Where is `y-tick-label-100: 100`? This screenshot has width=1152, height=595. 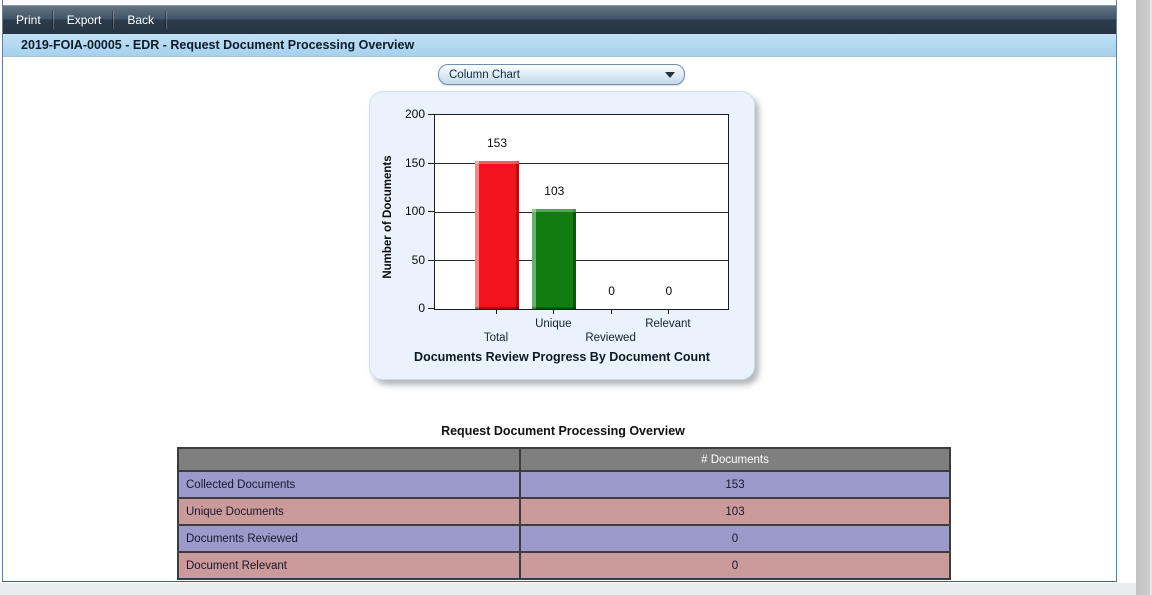
y-tick-label-100: 100 is located at coordinates (414, 211).